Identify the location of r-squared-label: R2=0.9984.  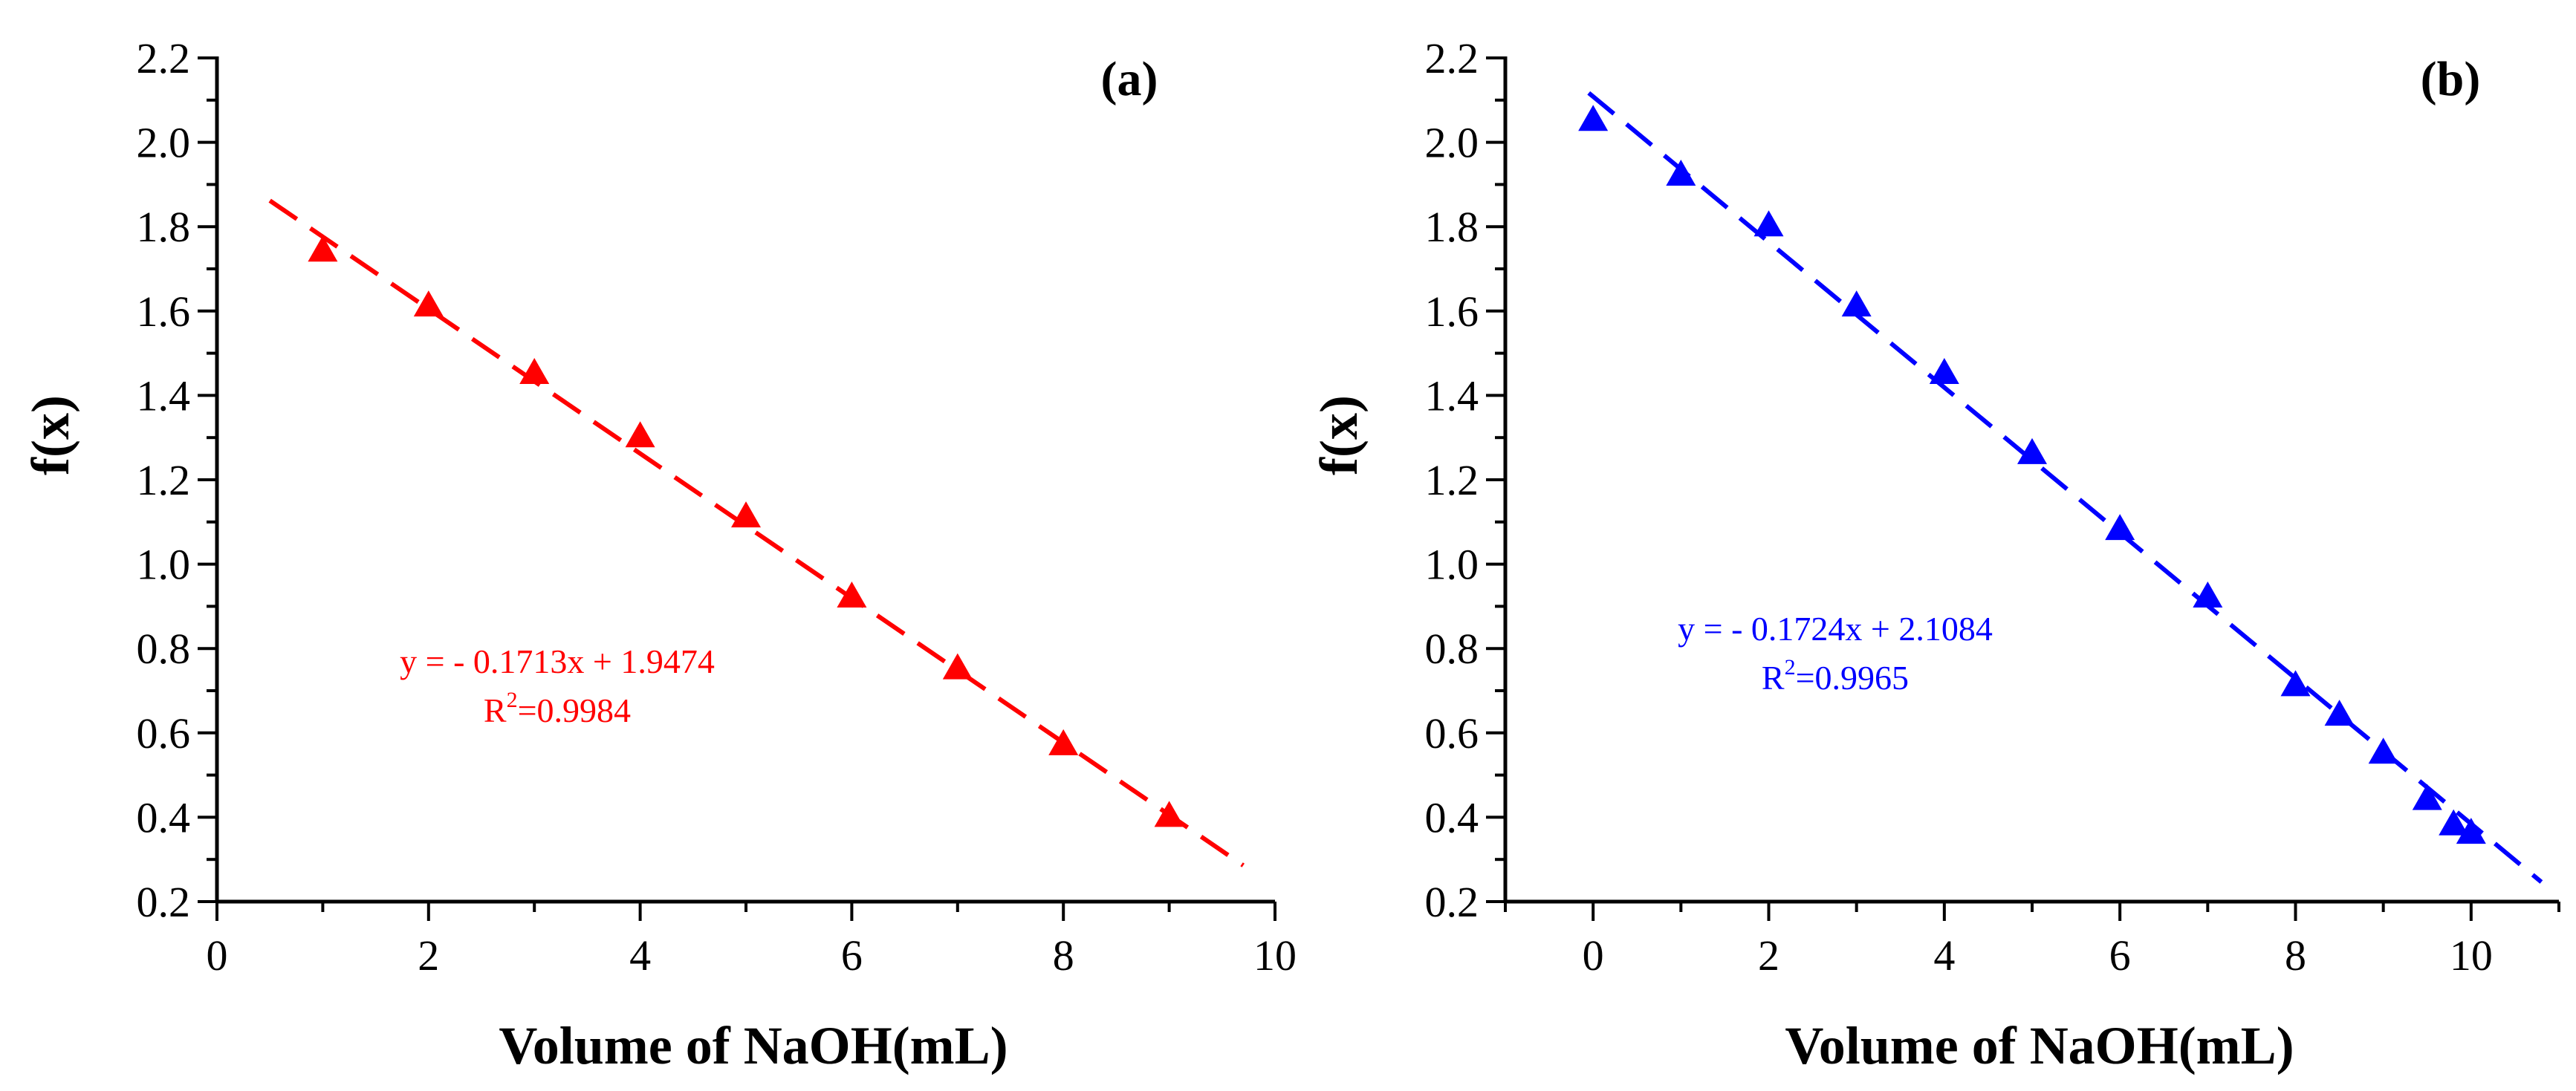
(557, 708).